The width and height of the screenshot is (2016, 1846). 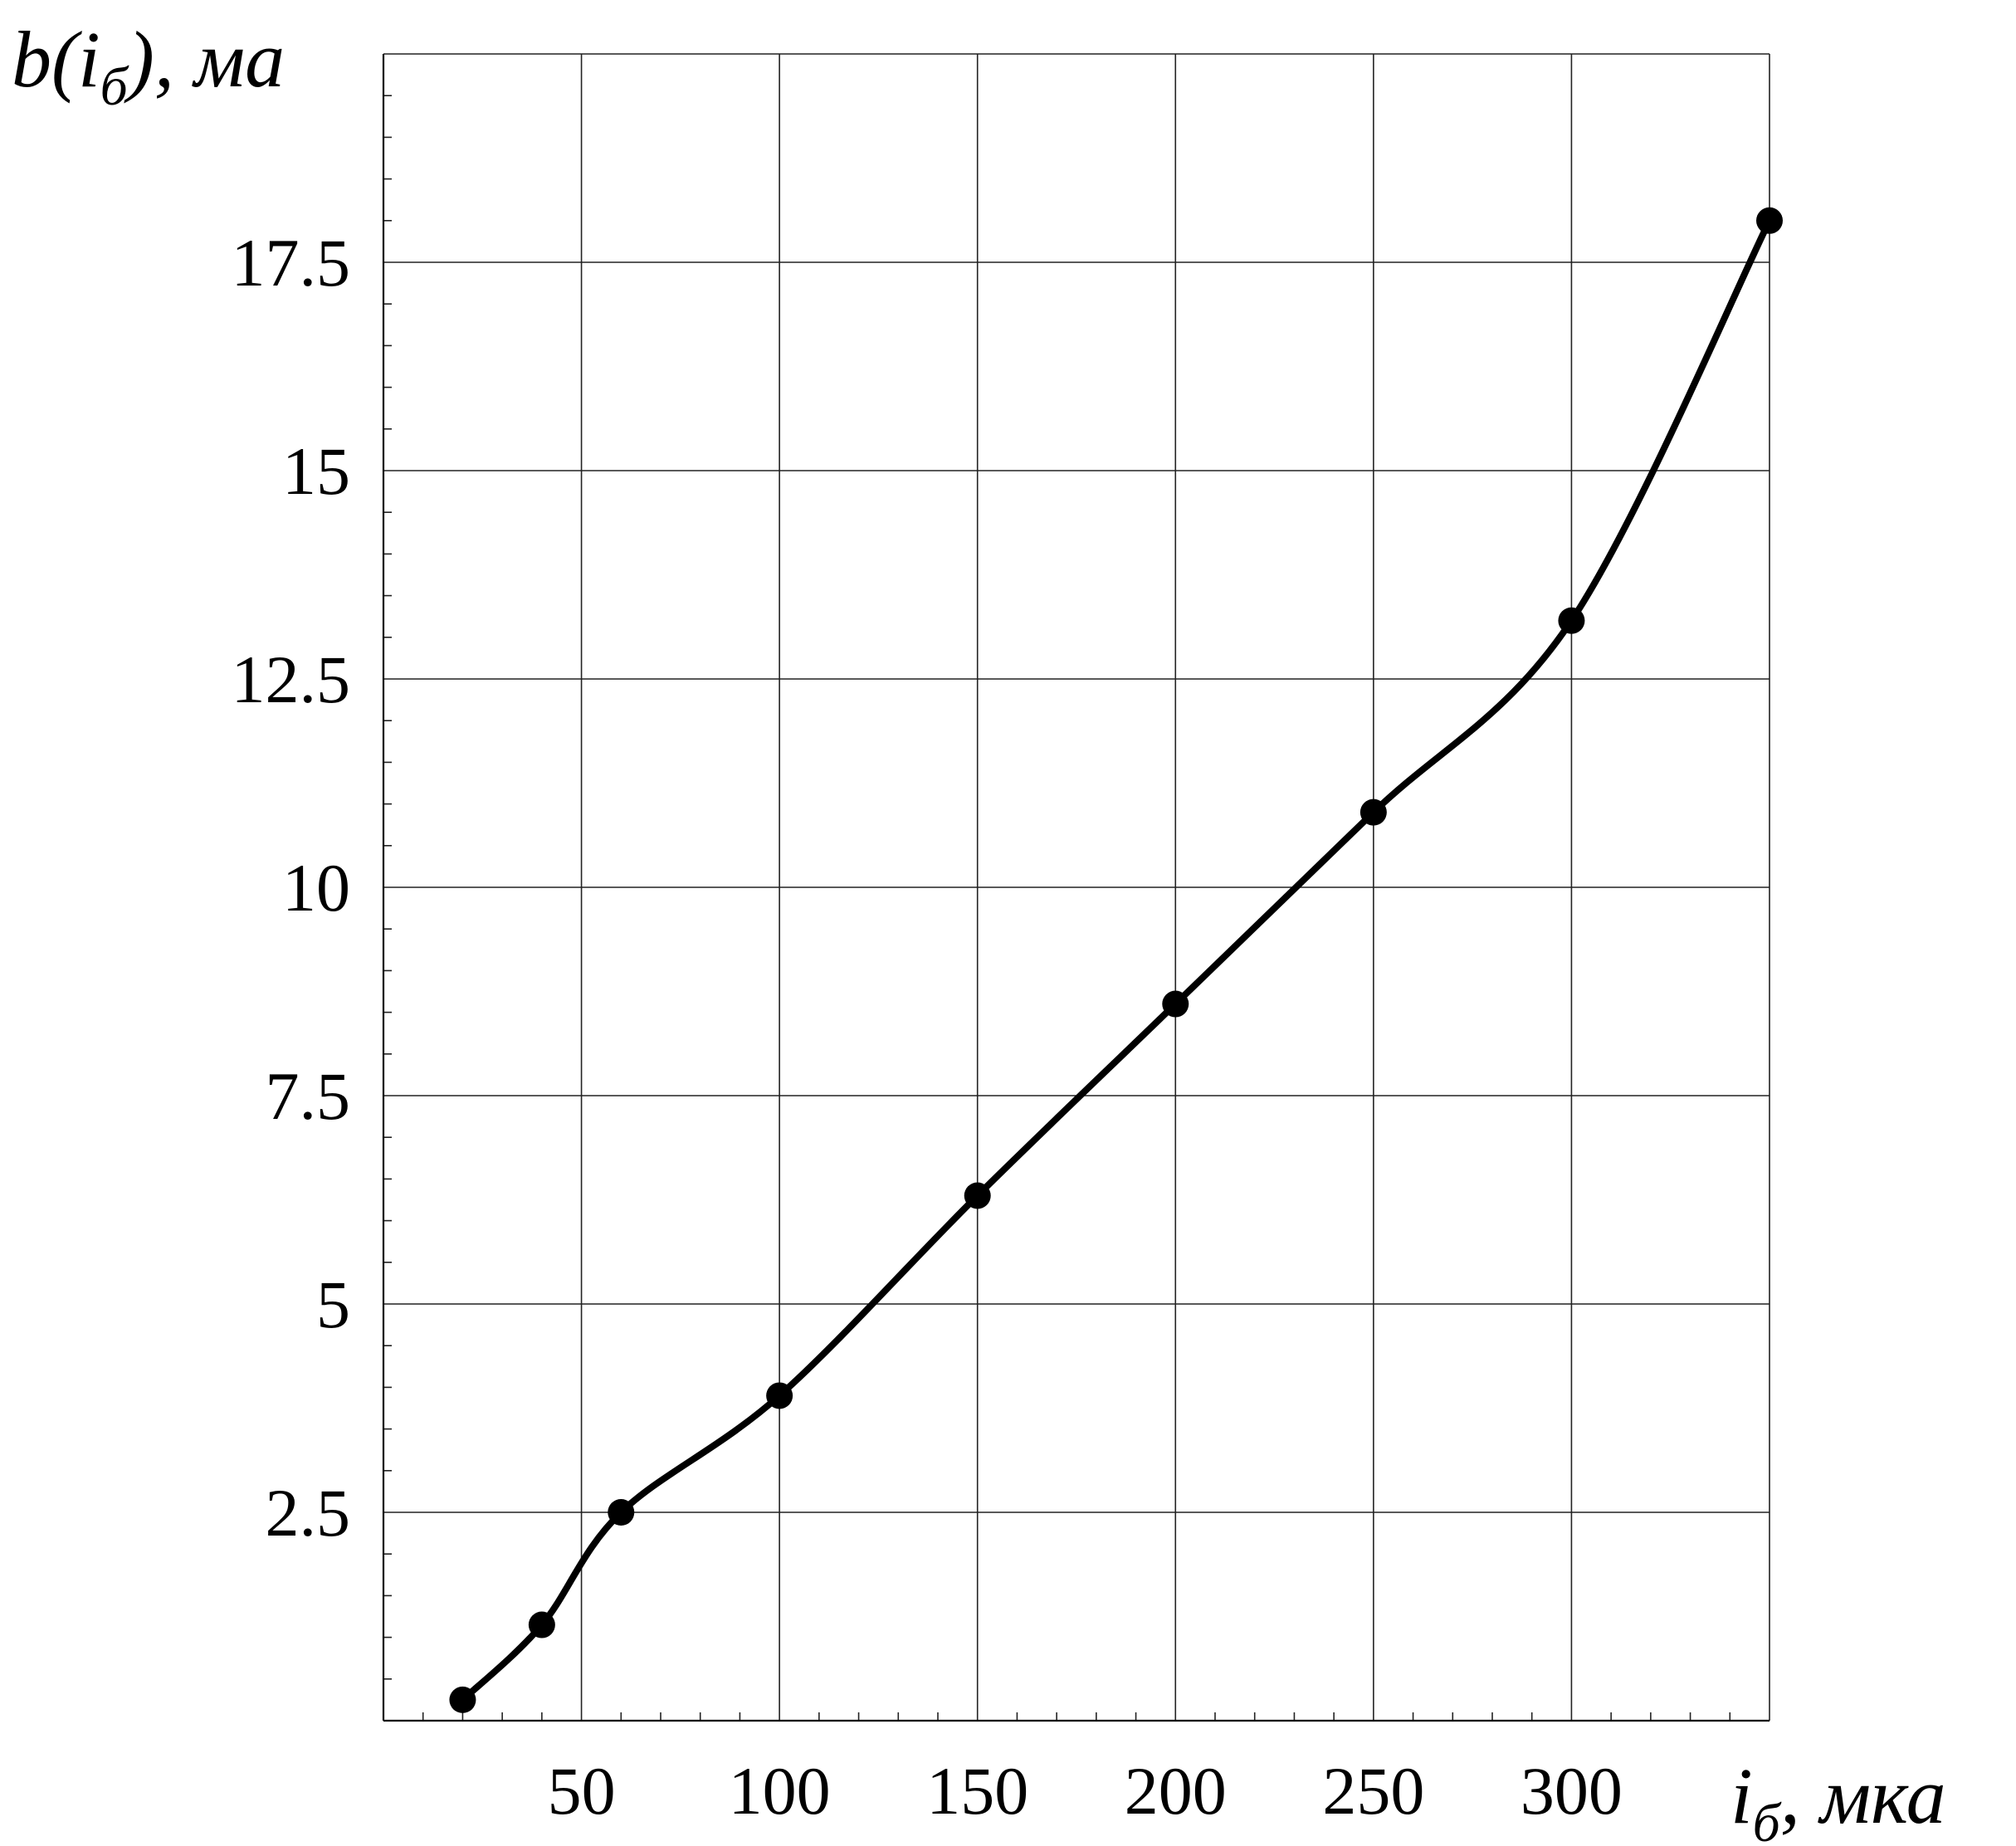 I want to click on y-tick-labels: 2.5 5 7.5 10 12.5 15 17.5, so click(x=291, y=888).